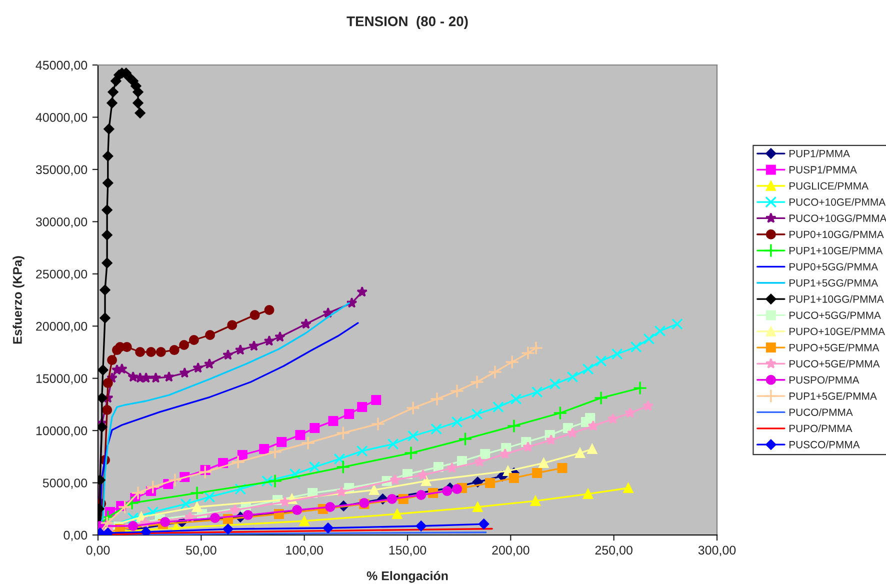 The image size is (886, 584). What do you see at coordinates (304, 551) in the screenshot?
I see `x-tick-label: 100,00` at bounding box center [304, 551].